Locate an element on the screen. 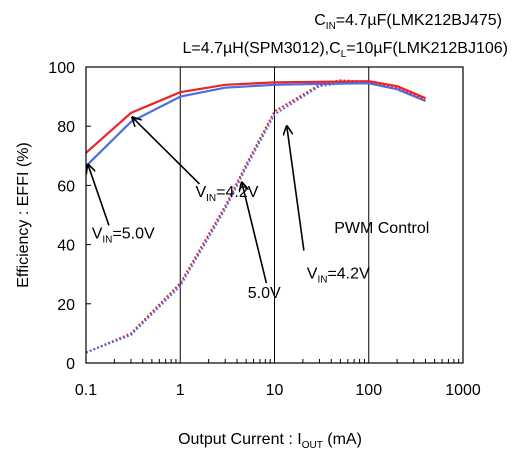  annotation-label-pwm-control: PWM Control is located at coordinates (381, 228).